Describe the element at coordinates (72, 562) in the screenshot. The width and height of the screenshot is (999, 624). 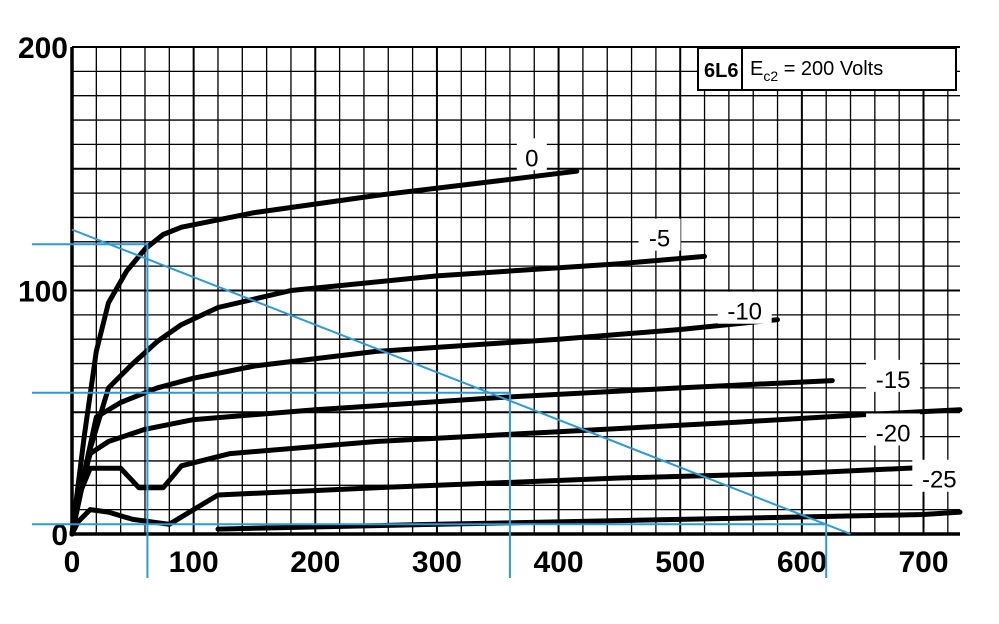
I see `x-tick-label: 0` at that location.